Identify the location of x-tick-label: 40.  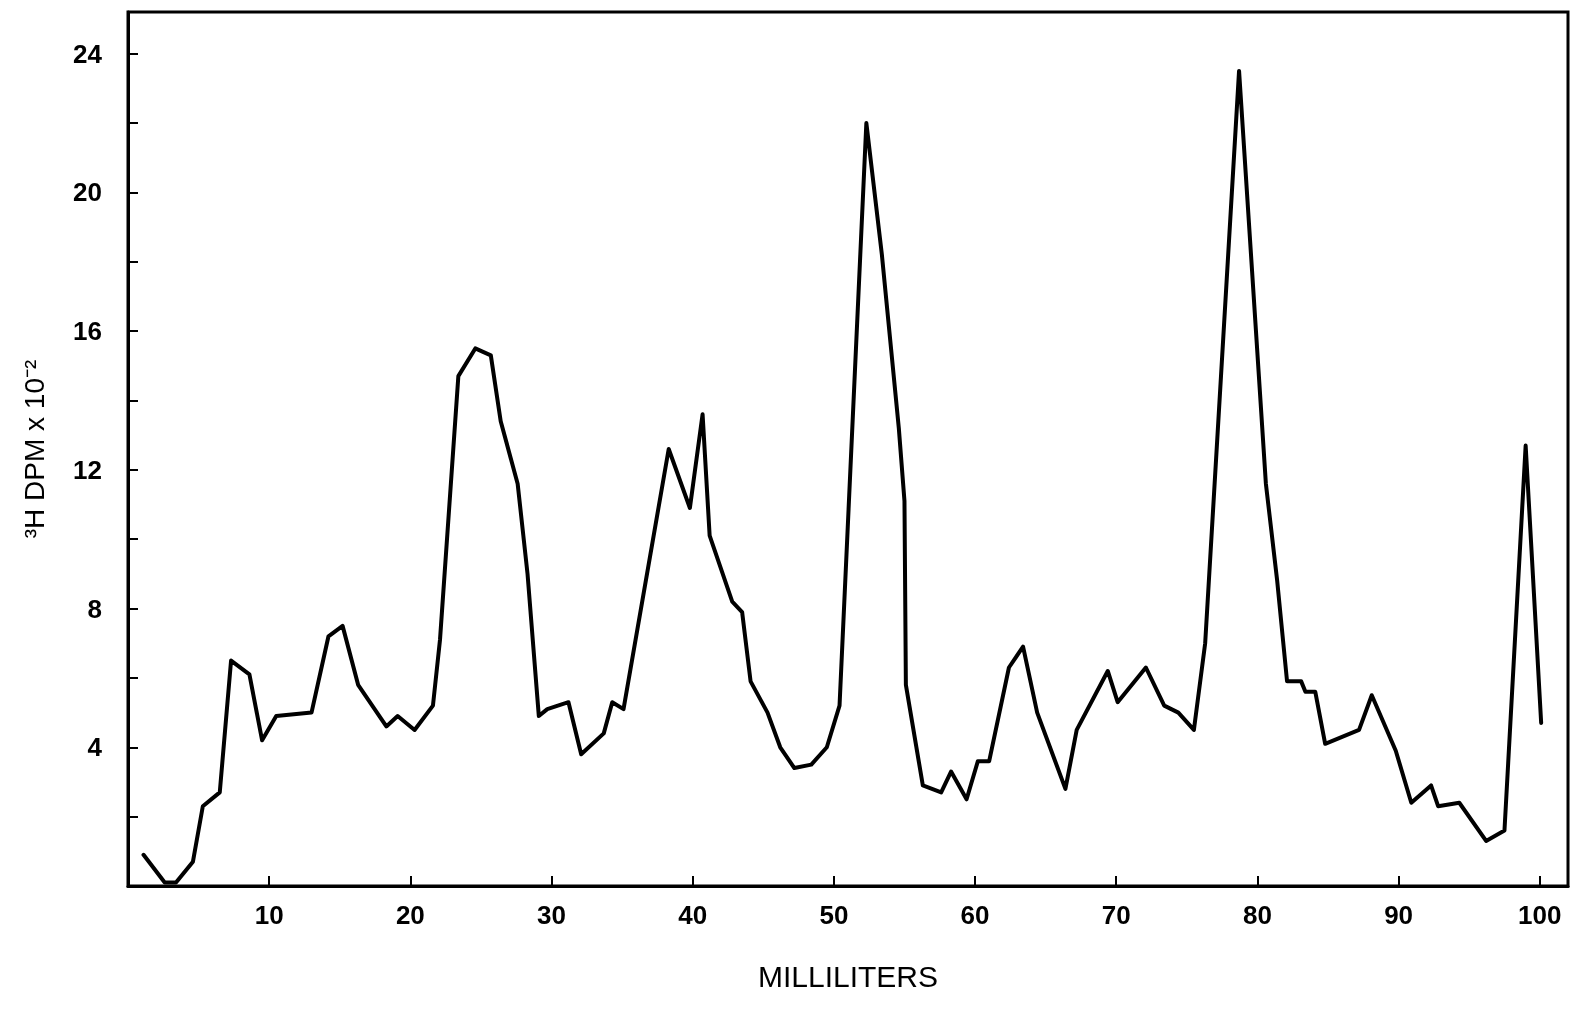
(693, 915).